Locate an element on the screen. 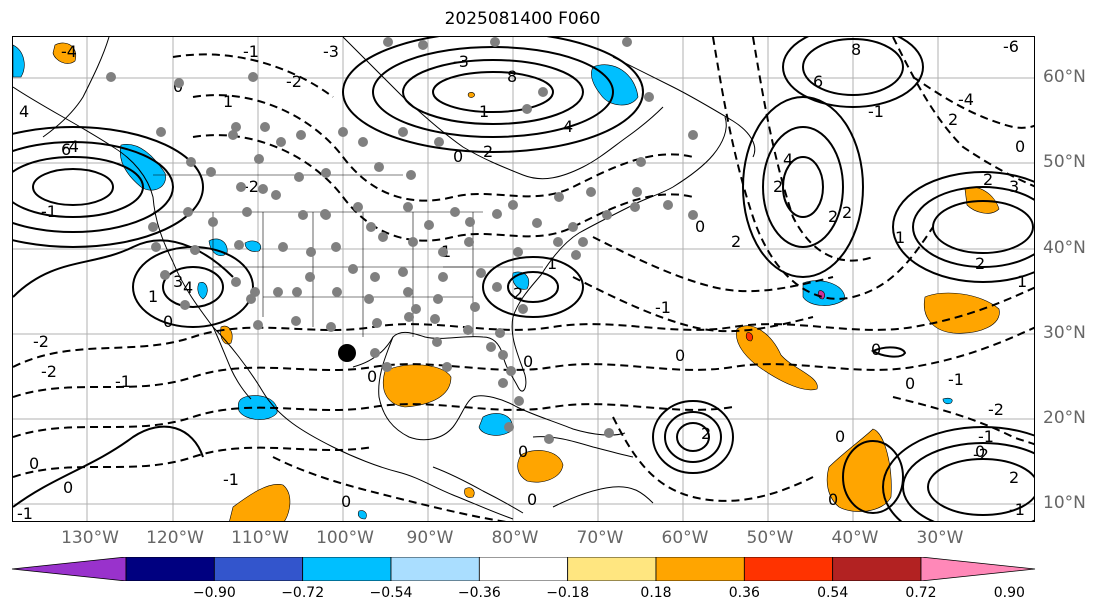 The image size is (1105, 615). lat-label: 30°N is located at coordinates (1064, 333).